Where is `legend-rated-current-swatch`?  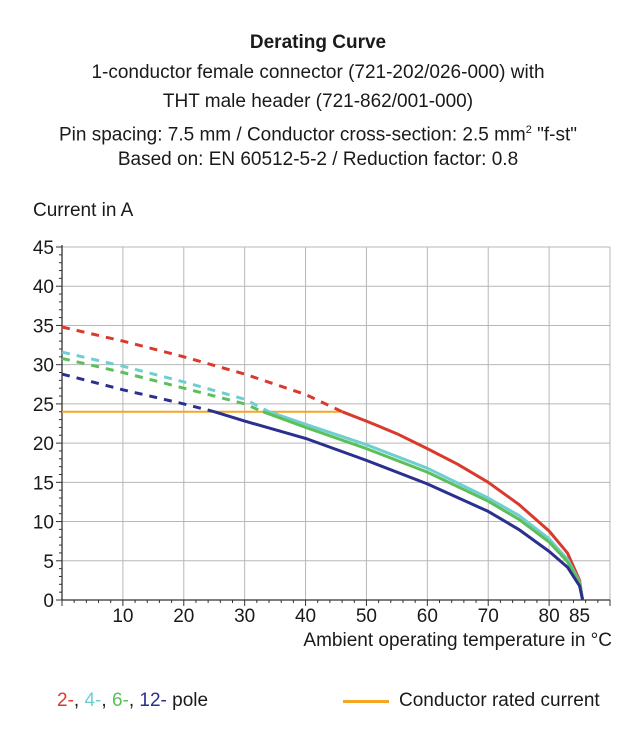 legend-rated-current-swatch is located at coordinates (366, 701).